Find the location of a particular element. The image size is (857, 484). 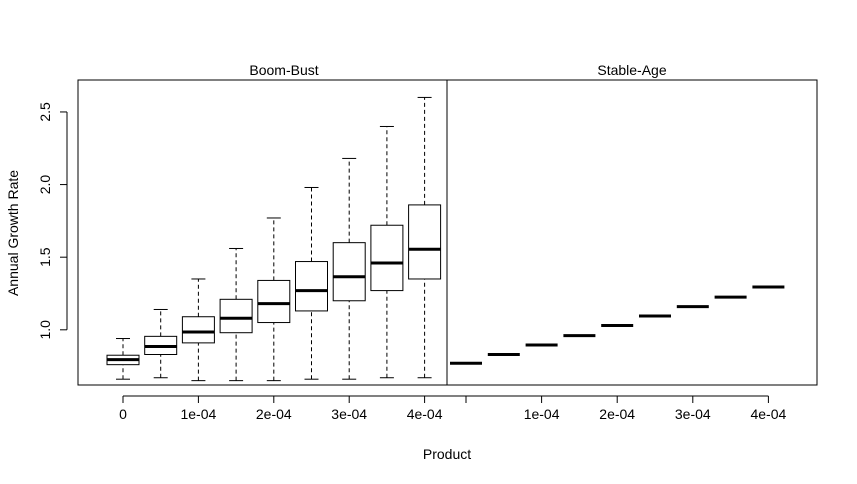

panel-title-stable-age: Stable-Age is located at coordinates (631, 70).